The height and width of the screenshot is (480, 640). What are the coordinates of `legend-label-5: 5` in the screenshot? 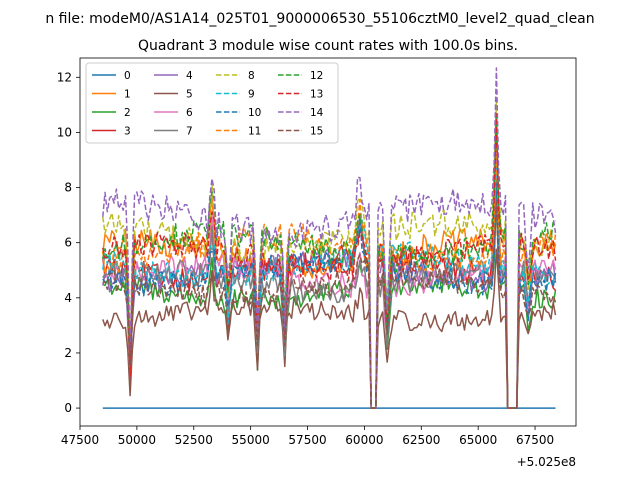 It's located at (189, 95).